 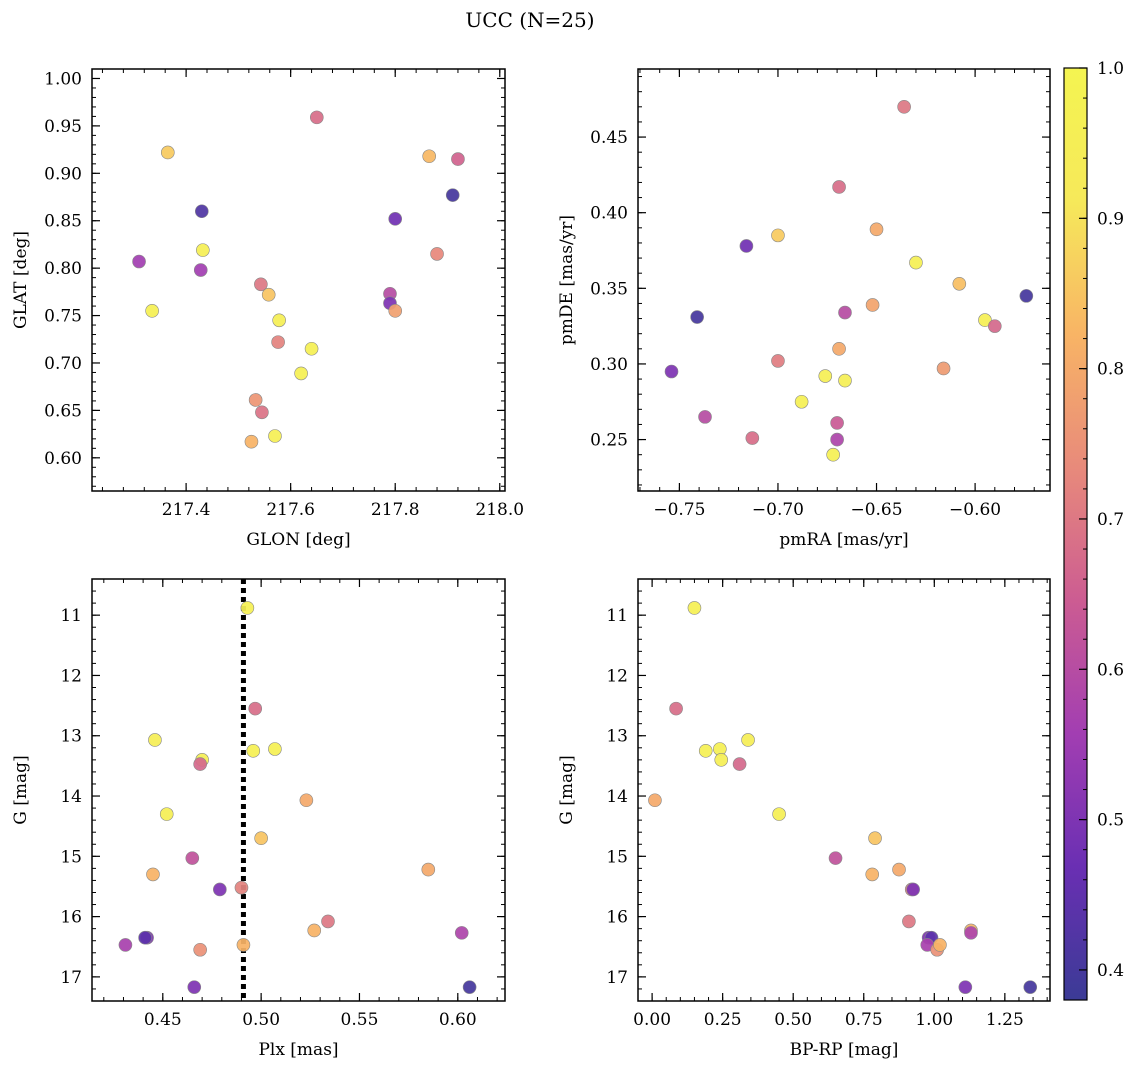 I want to click on x-axis-label: Plx [mas], so click(x=298, y=1050).